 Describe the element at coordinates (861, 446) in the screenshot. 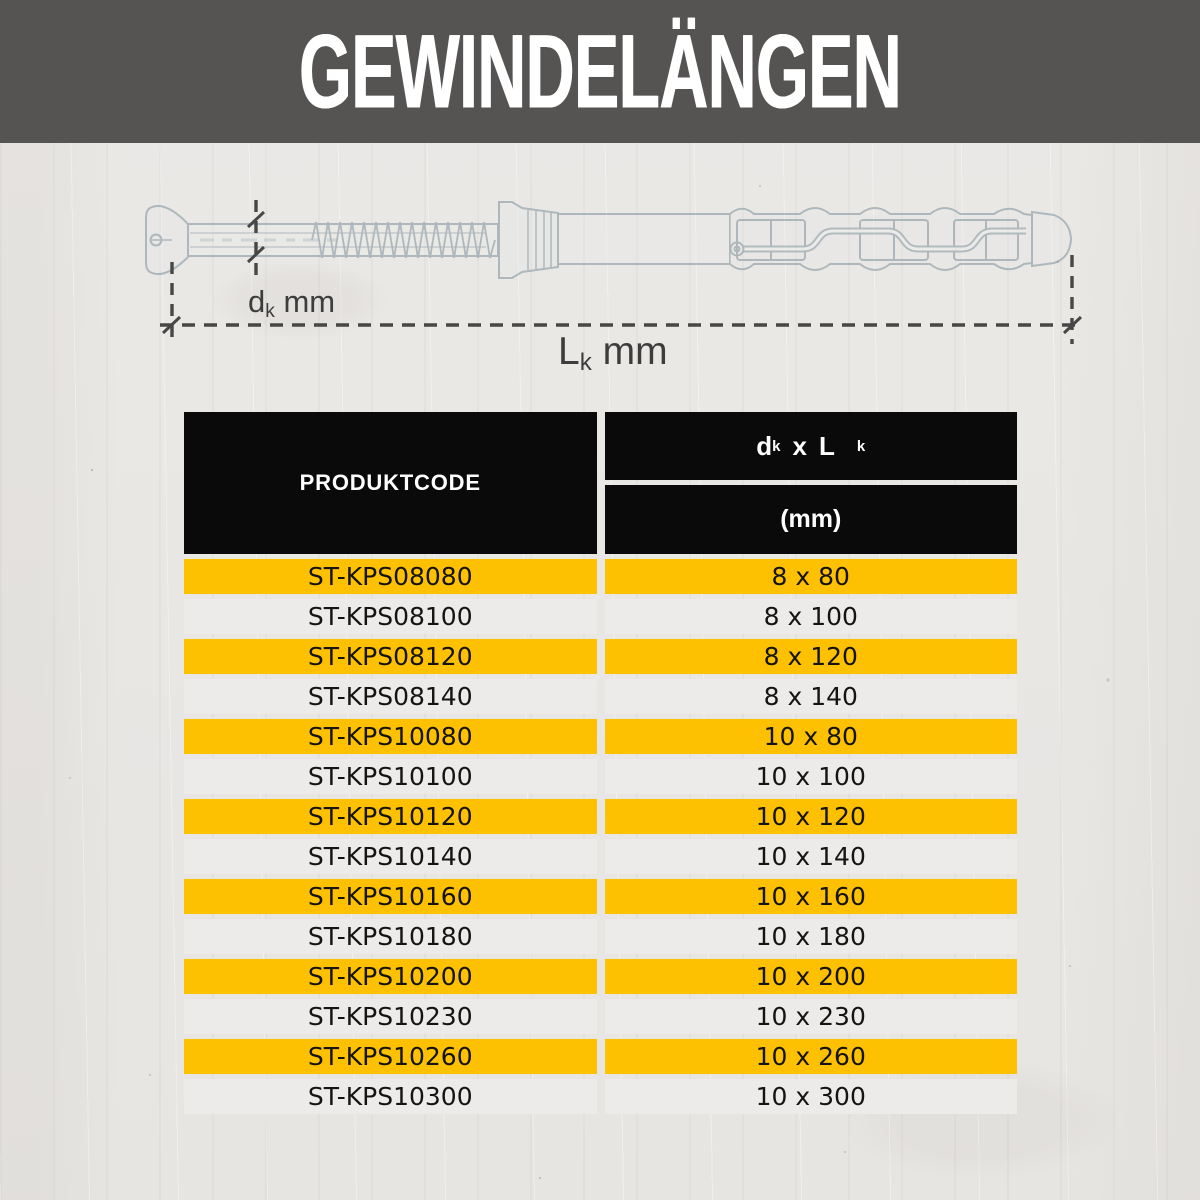

I see `dim-l-sub: k` at that location.